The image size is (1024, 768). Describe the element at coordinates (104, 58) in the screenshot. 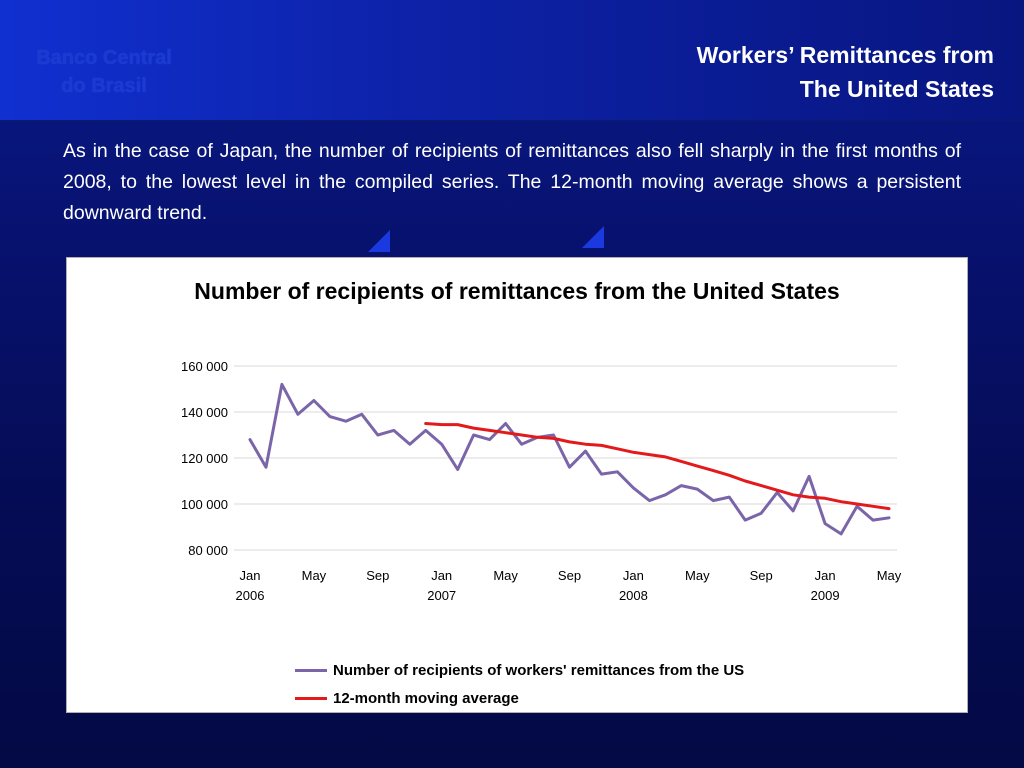

I see `logo-line-1: Banco Central` at that location.